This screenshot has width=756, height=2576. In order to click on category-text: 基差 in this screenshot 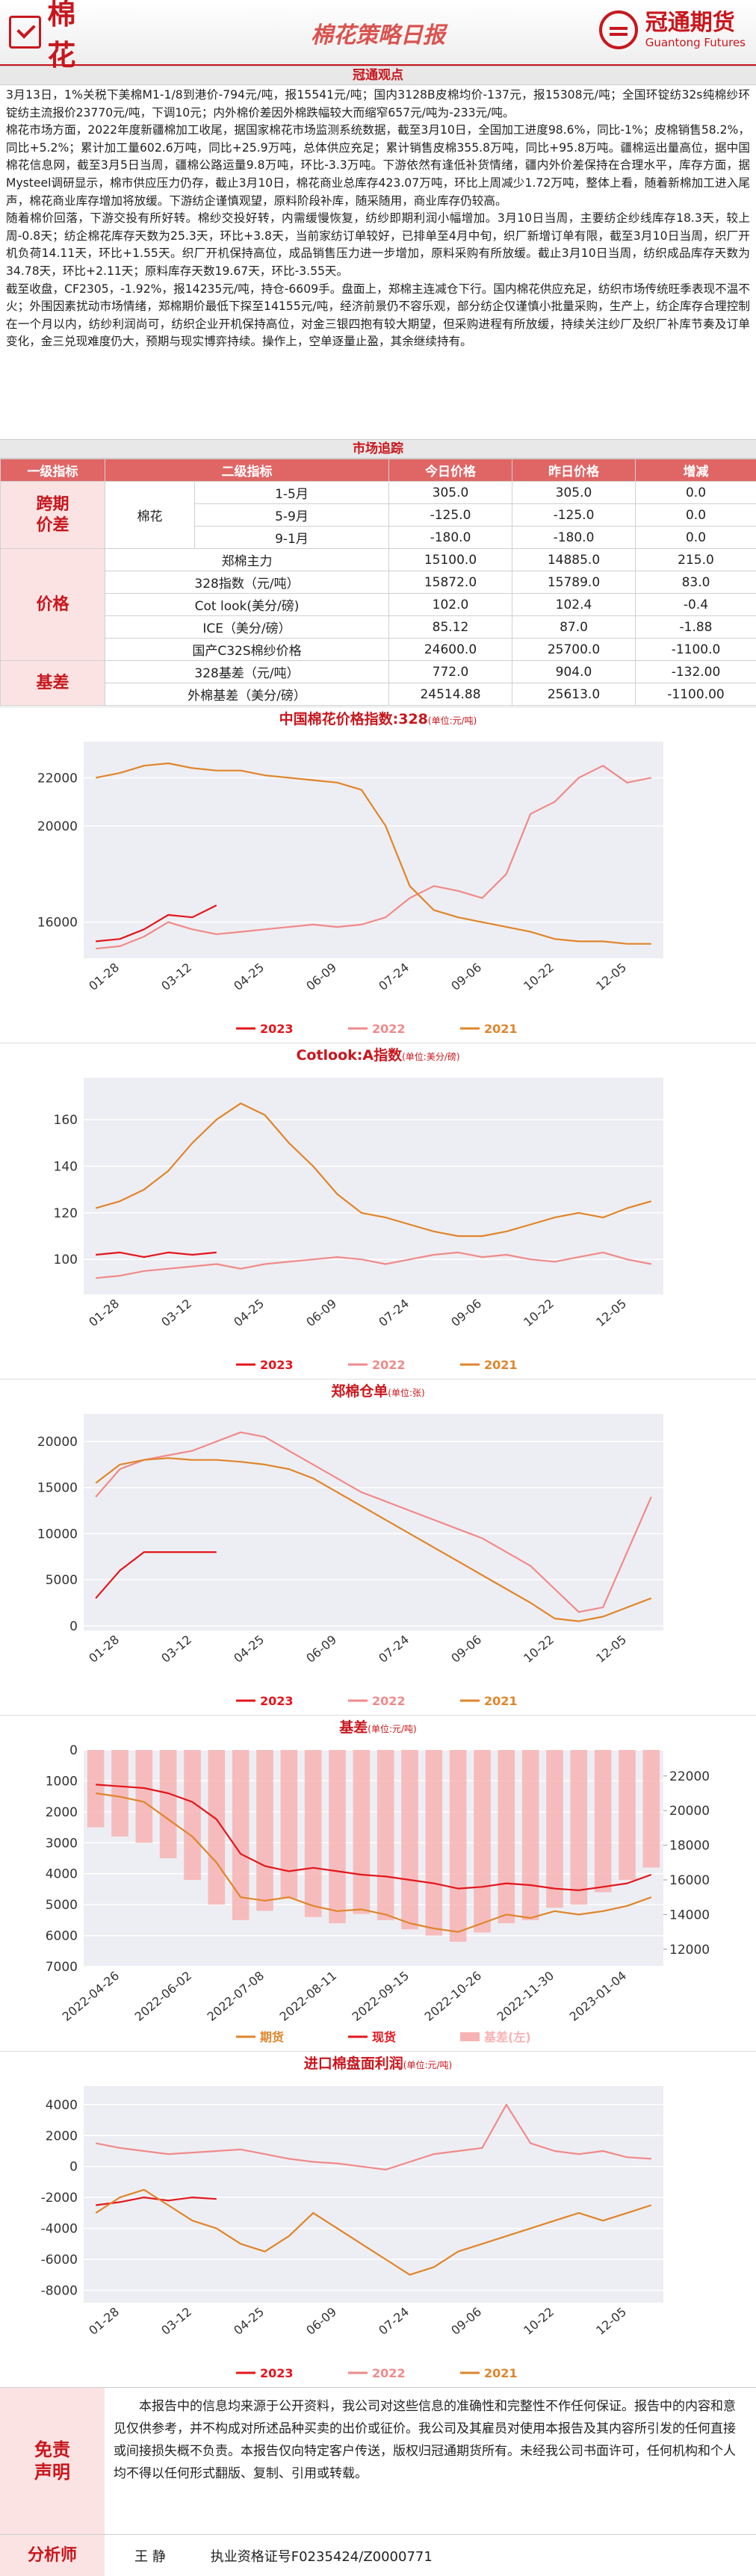, I will do `click(52, 683)`.